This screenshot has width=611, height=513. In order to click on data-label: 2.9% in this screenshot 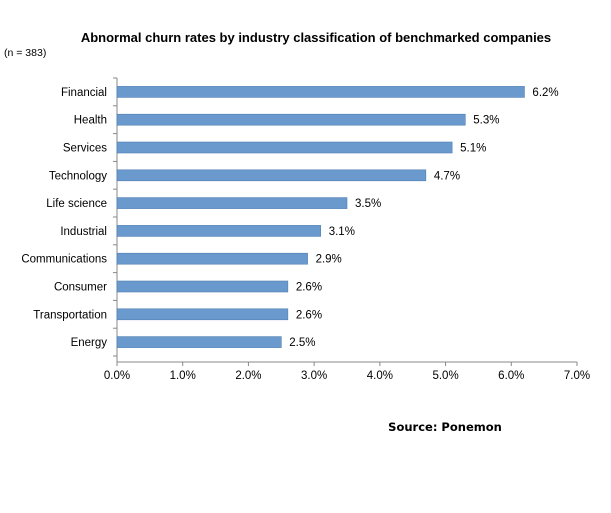, I will do `click(329, 260)`.